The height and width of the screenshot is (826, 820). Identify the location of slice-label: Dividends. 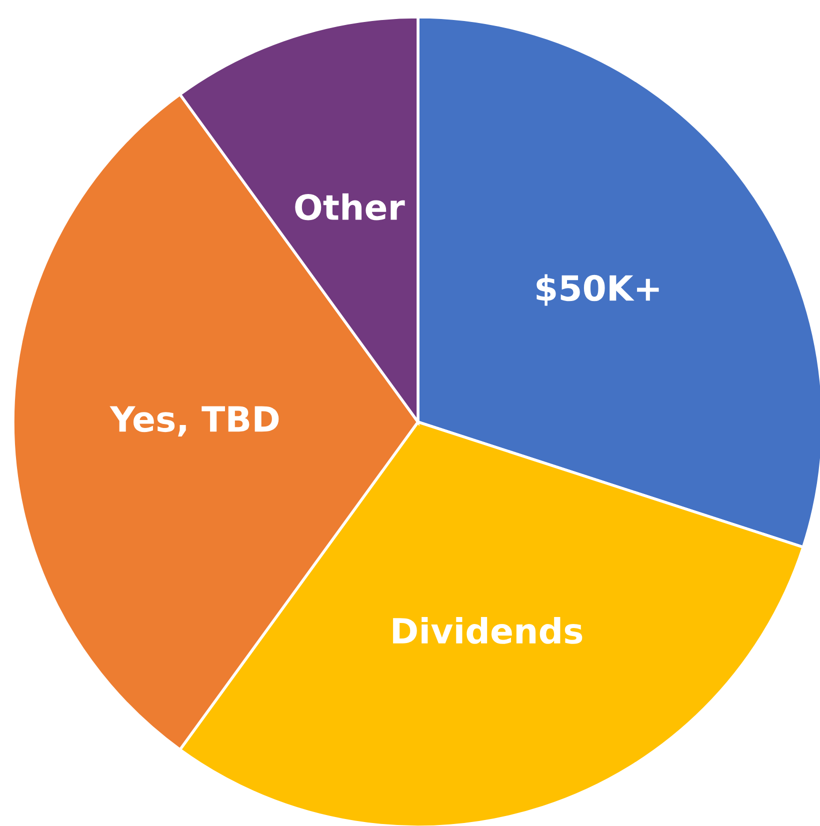
(487, 630).